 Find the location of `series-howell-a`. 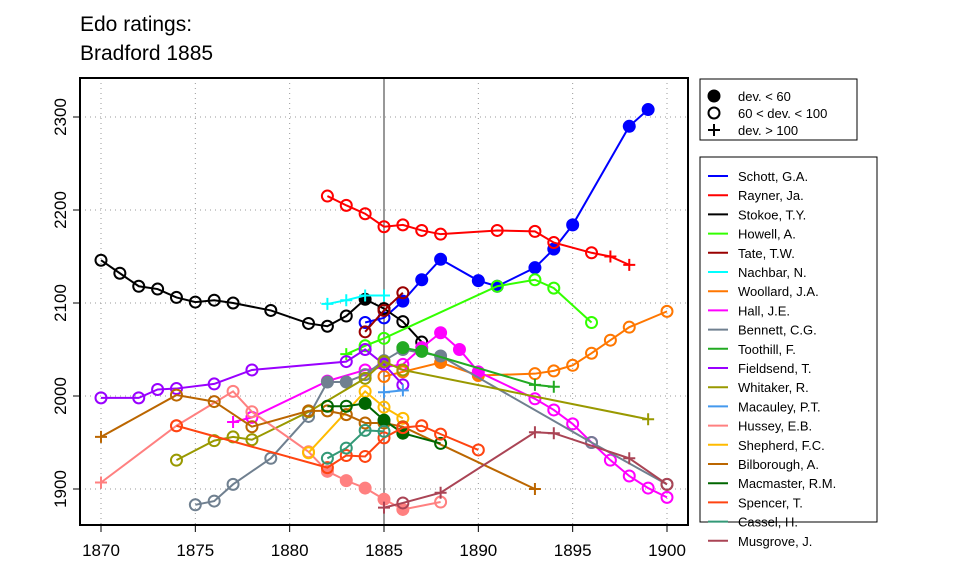

series-howell-a is located at coordinates (469, 317).